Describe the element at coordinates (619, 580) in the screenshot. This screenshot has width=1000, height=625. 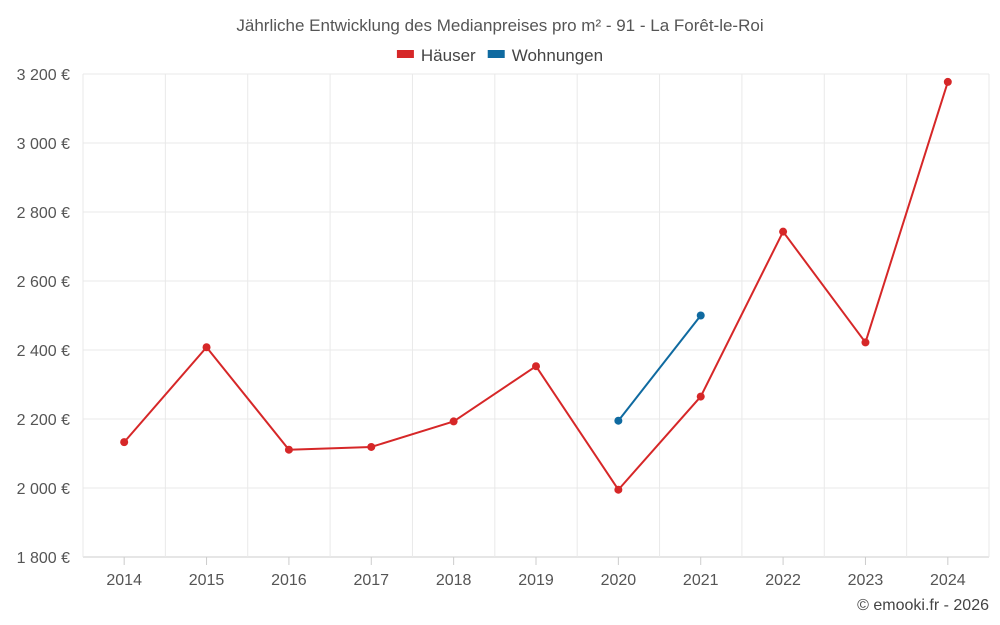
I see `x-tick-label: 2020` at that location.